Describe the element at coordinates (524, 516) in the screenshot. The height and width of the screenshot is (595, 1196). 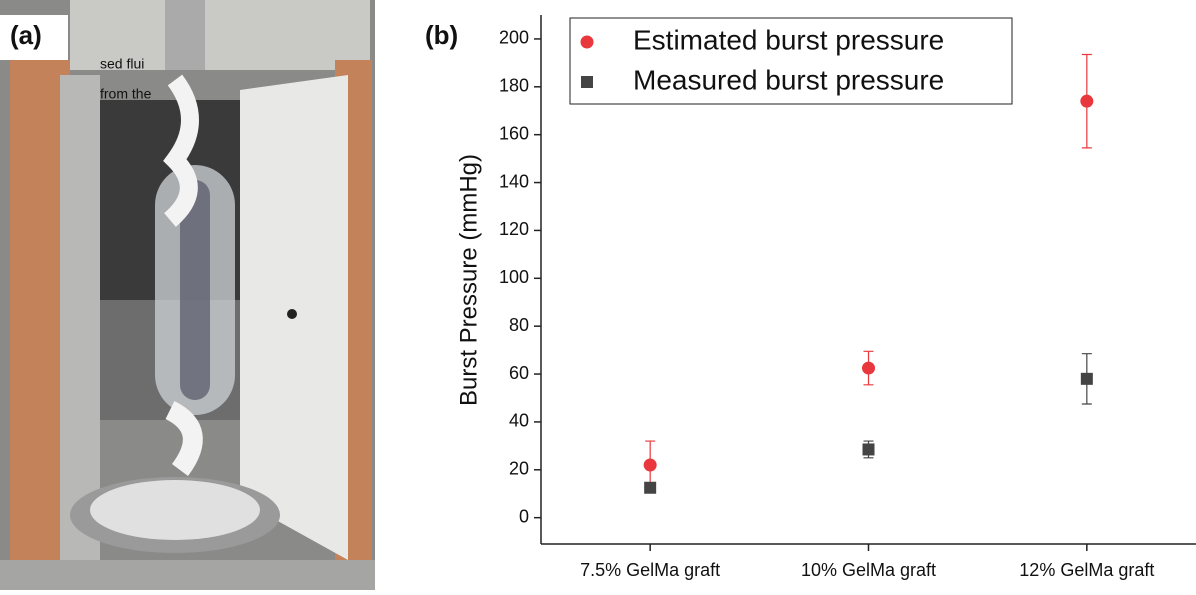
I see `y-tick-label: 0` at that location.